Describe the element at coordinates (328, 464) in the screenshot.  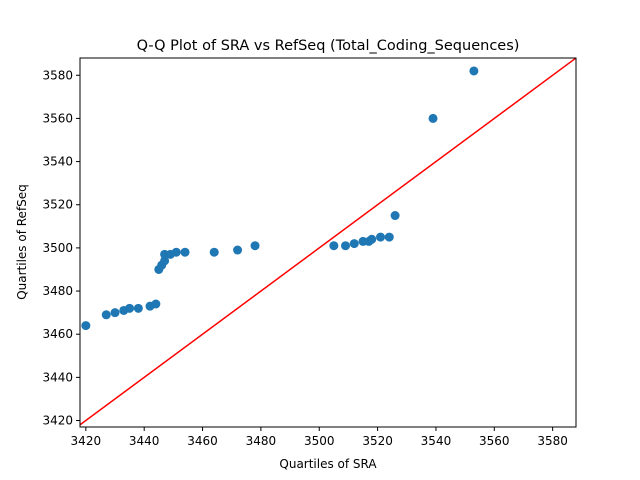
I see `x-axis-label: Quartiles of SRA` at that location.